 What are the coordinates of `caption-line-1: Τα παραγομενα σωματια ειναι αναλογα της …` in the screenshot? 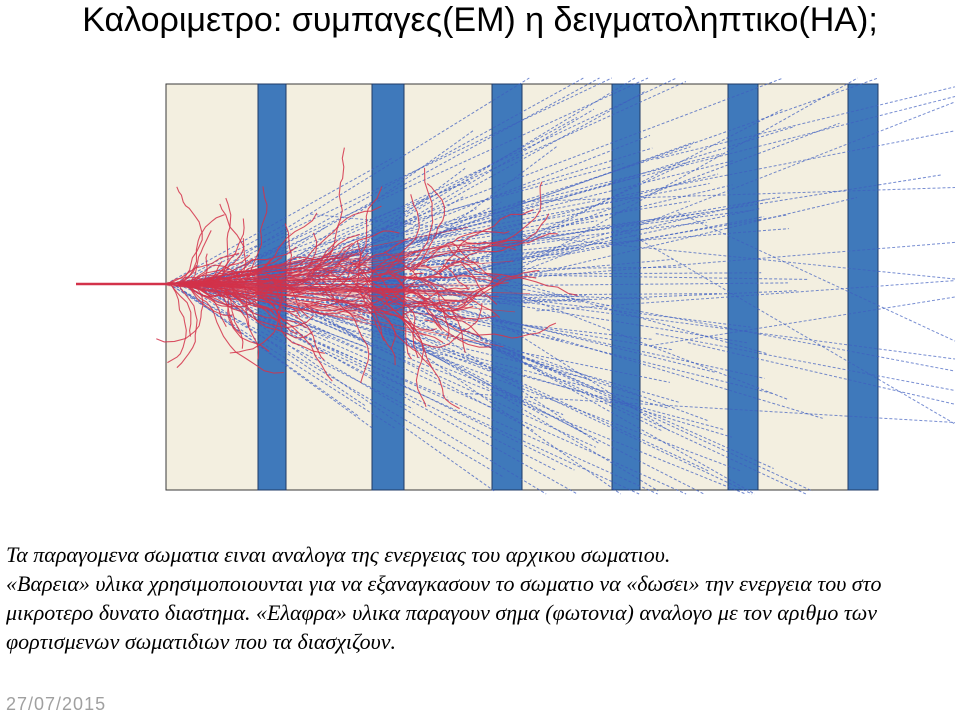 It's located at (338, 554).